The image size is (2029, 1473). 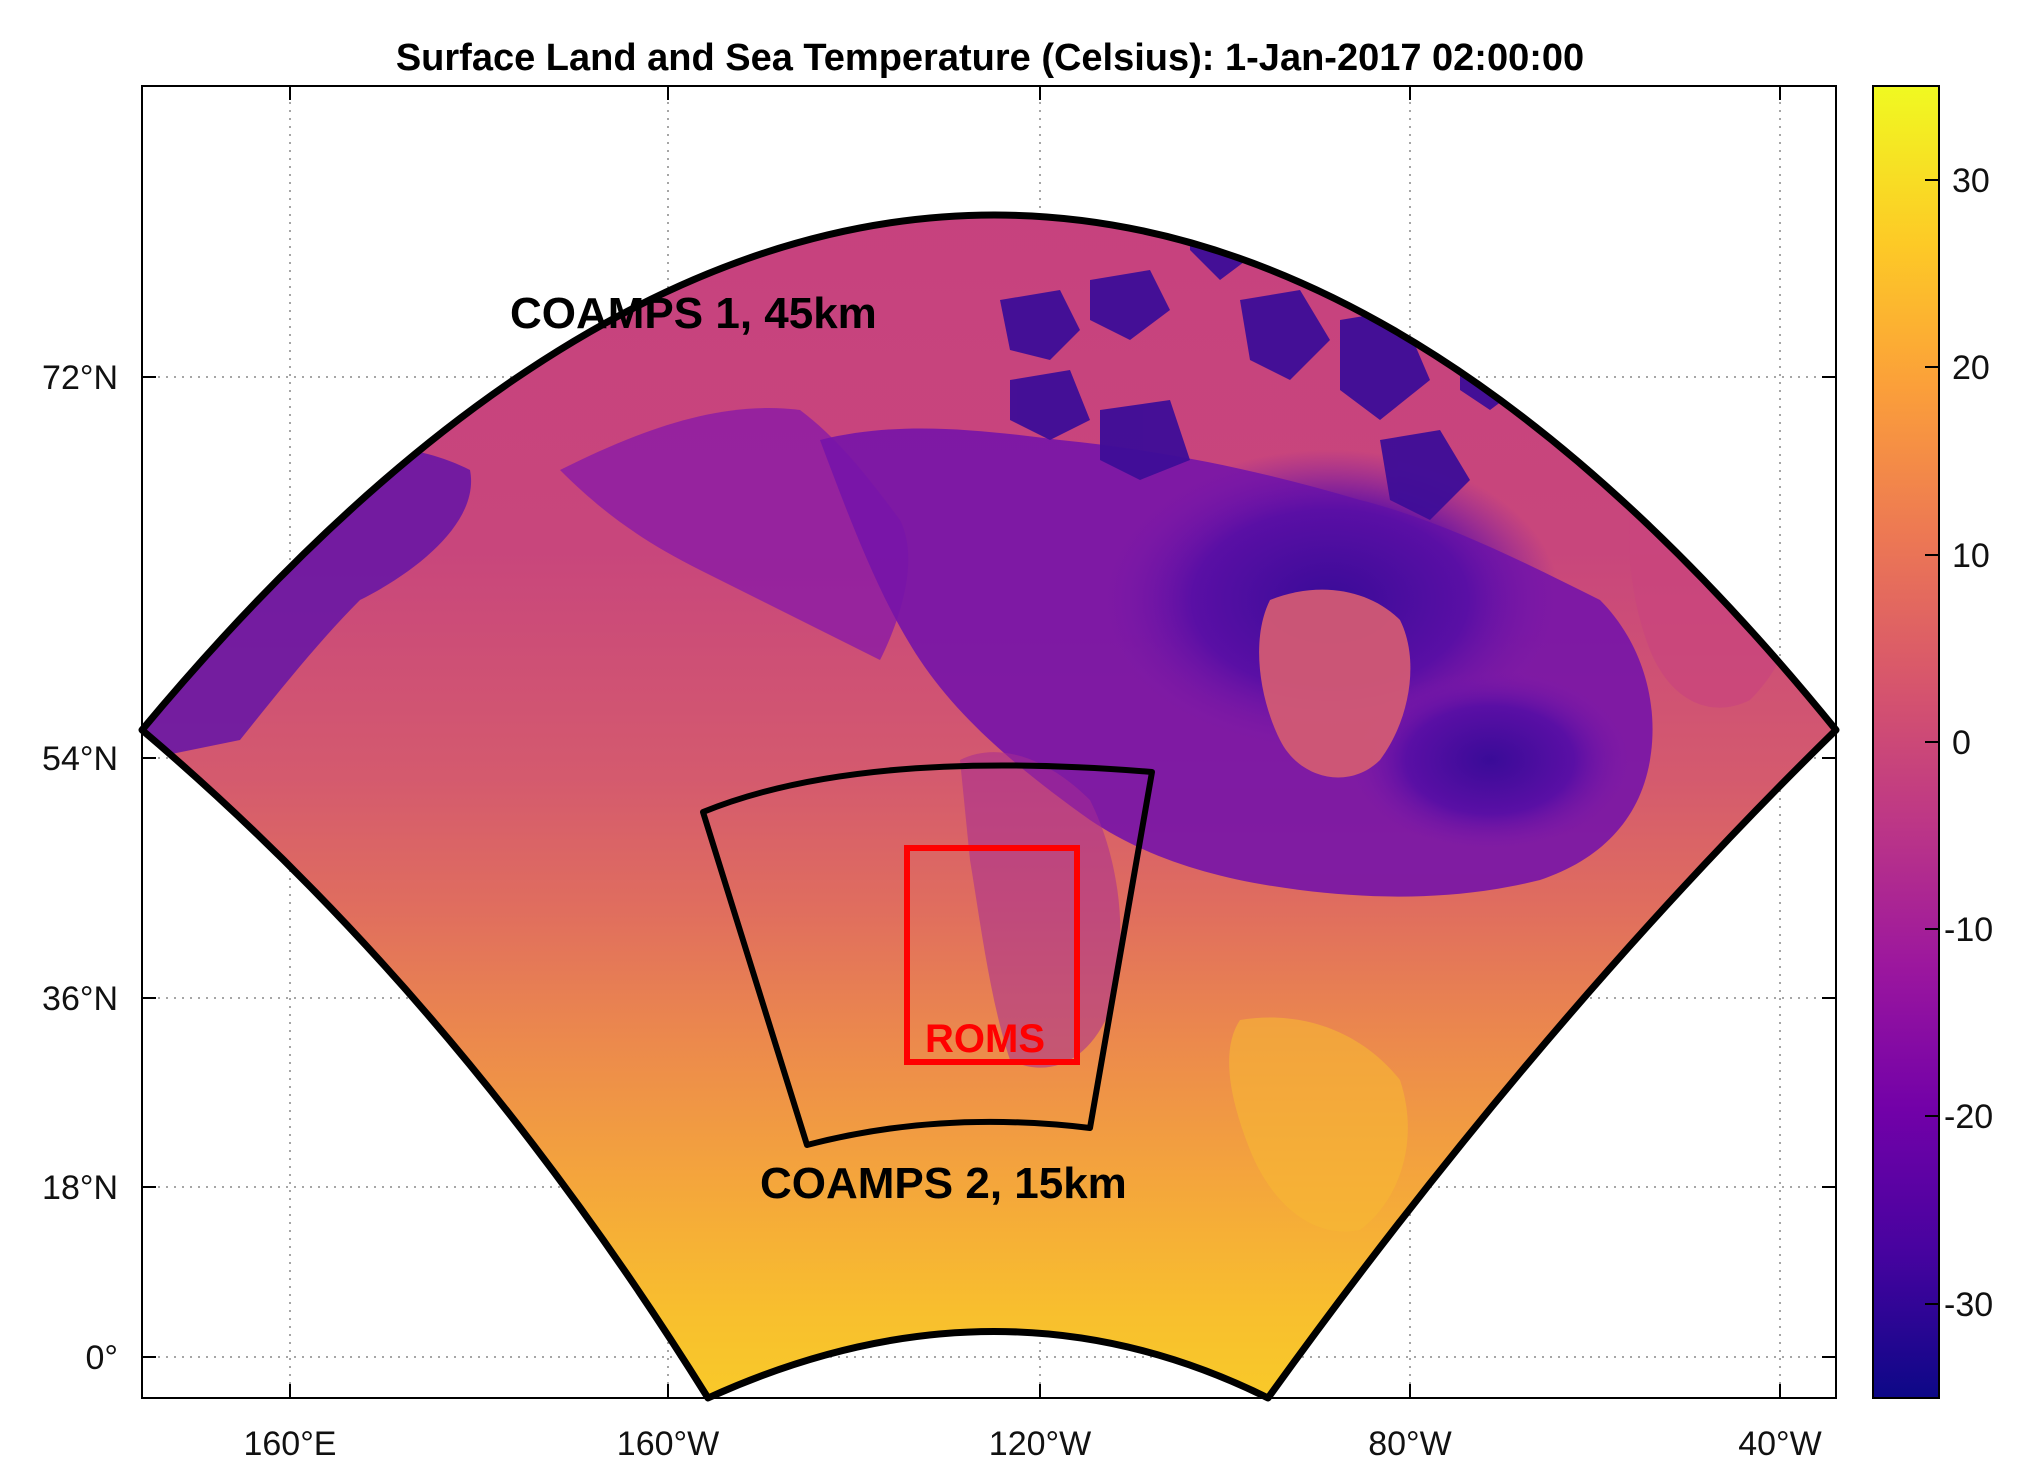 I want to click on lat-tick-36N: 36°N, so click(x=80, y=999).